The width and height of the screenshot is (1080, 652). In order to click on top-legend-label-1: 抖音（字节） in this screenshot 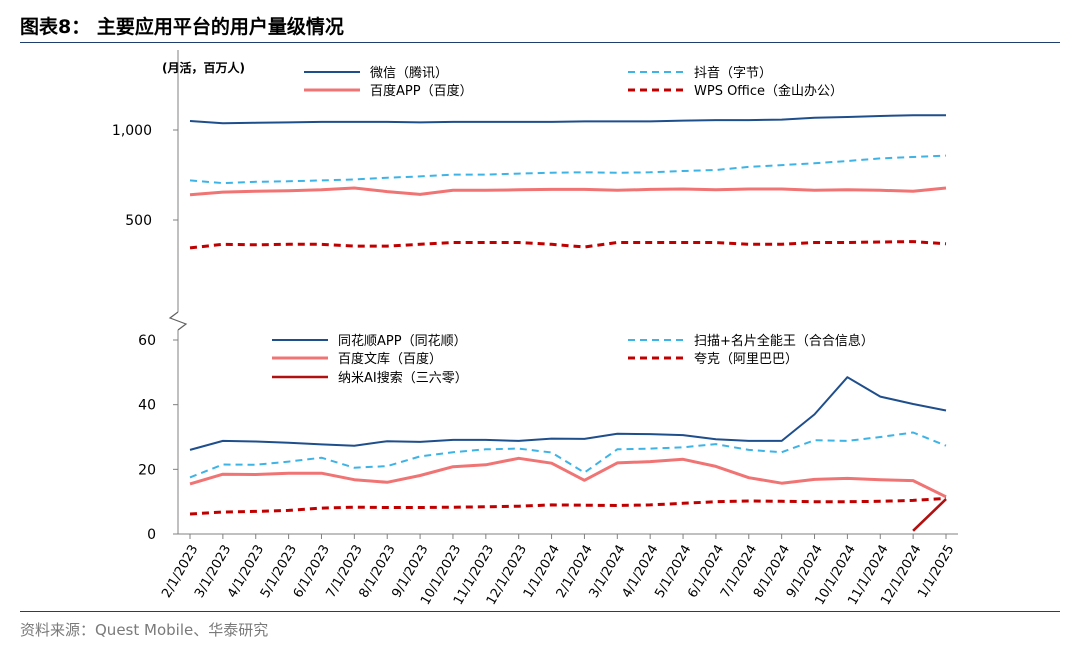, I will do `click(733, 73)`.